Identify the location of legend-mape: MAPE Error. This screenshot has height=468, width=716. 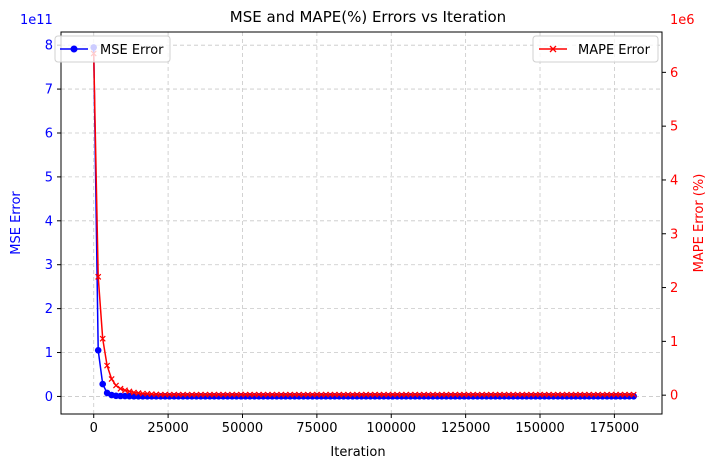
(595, 49).